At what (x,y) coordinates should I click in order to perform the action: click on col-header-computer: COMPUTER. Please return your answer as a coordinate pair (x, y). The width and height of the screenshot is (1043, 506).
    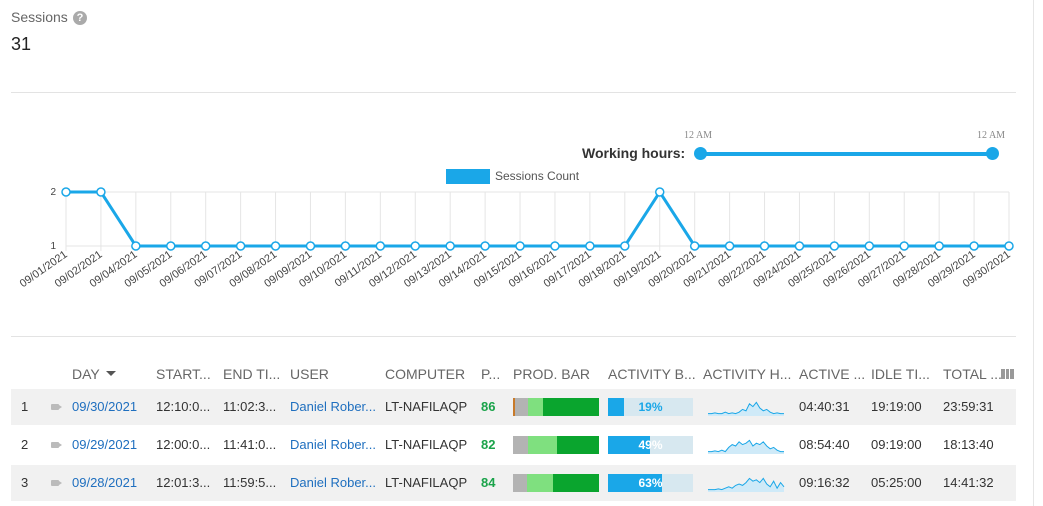
    Looking at the image, I should click on (425, 374).